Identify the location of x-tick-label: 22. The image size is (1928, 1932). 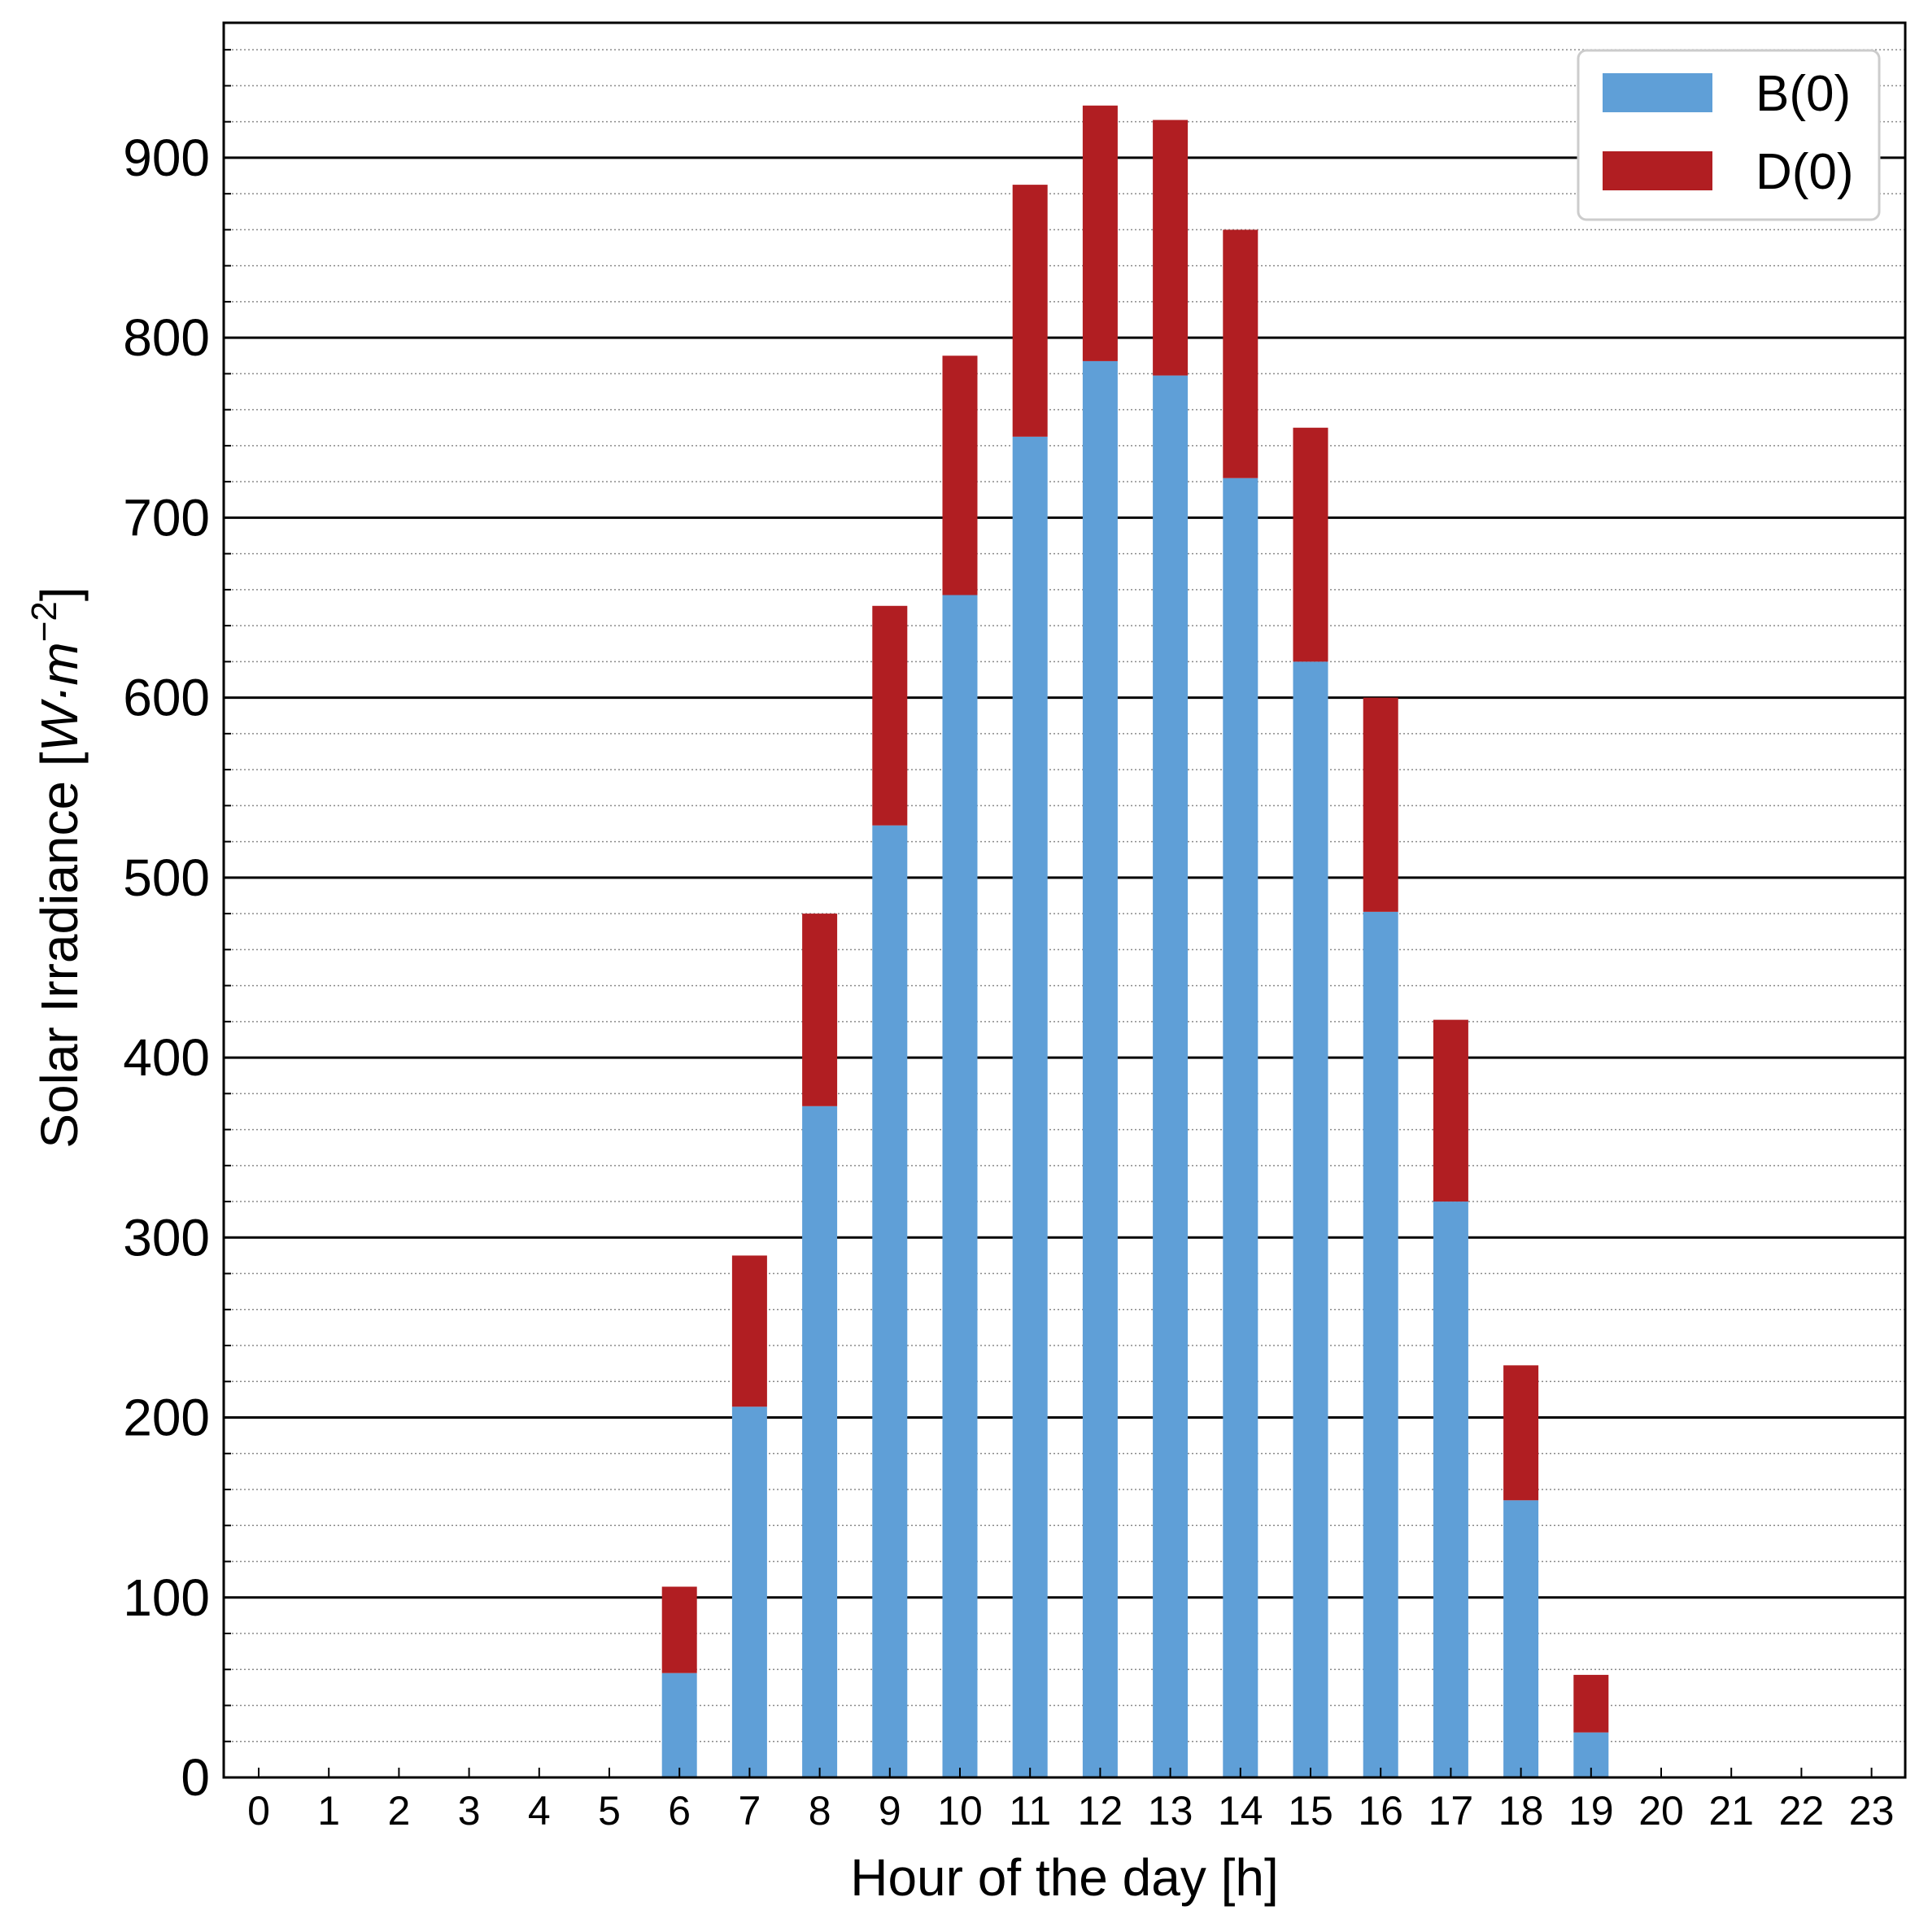
(1802, 1811).